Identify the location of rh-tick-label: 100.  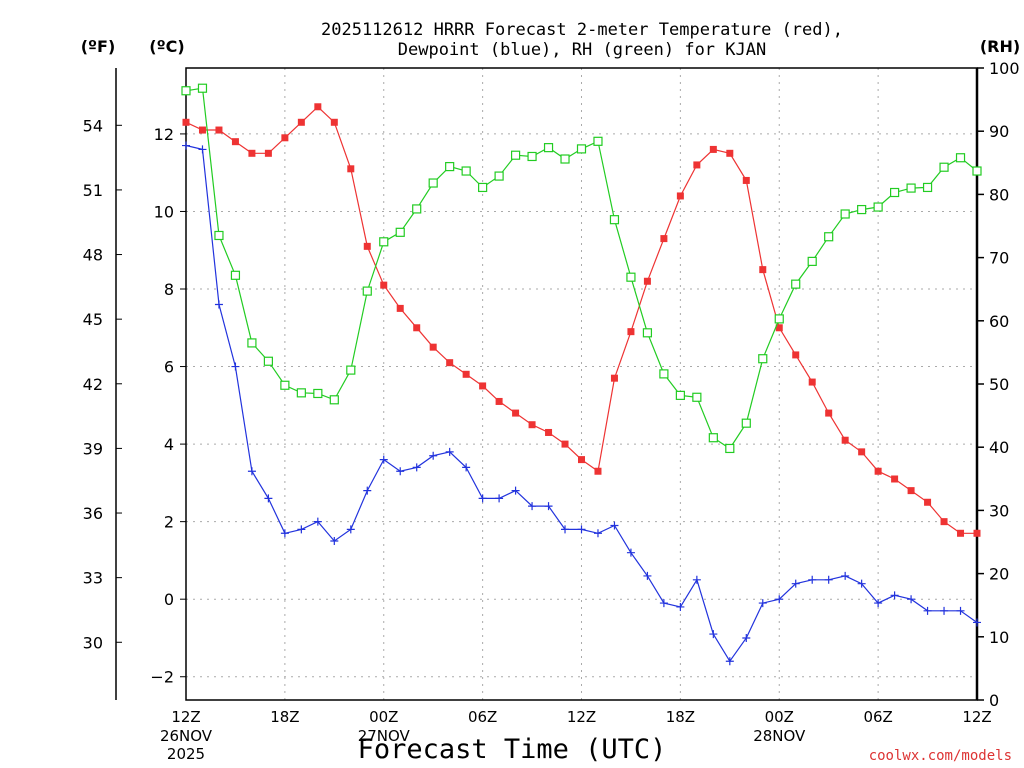
(1004, 68).